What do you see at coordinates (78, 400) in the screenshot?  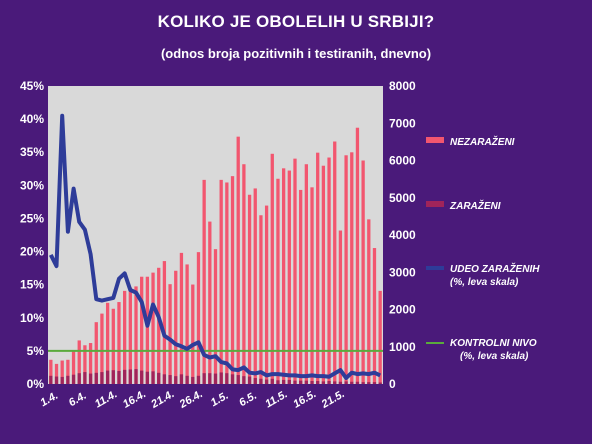 I see `x-tick-label: 6.4.` at bounding box center [78, 400].